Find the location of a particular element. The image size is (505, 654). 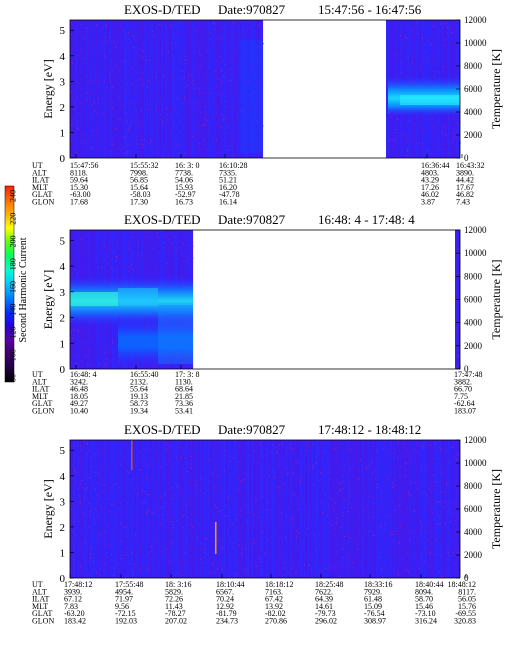

table-cell: 18:10:44 is located at coordinates (230, 584).